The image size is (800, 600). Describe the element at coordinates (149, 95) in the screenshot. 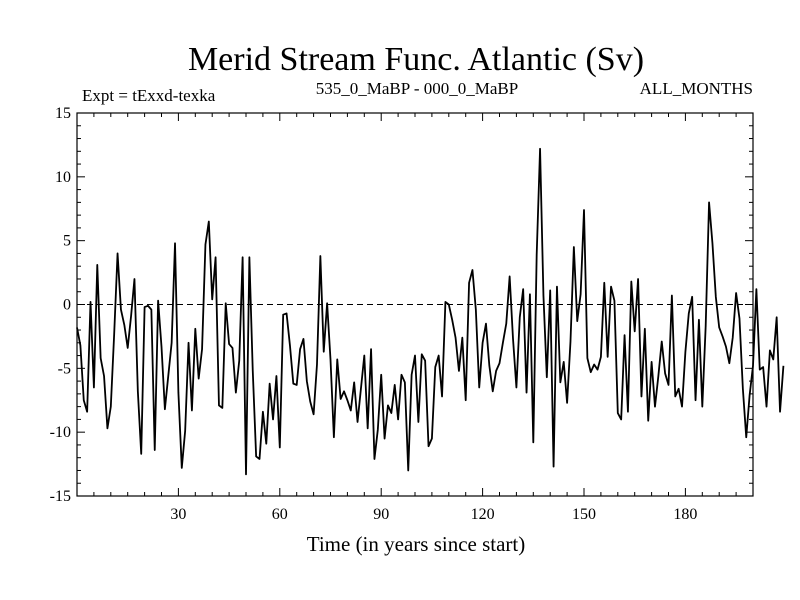

I see `chart-subtitle-left: Expt = tExxd-texka` at that location.